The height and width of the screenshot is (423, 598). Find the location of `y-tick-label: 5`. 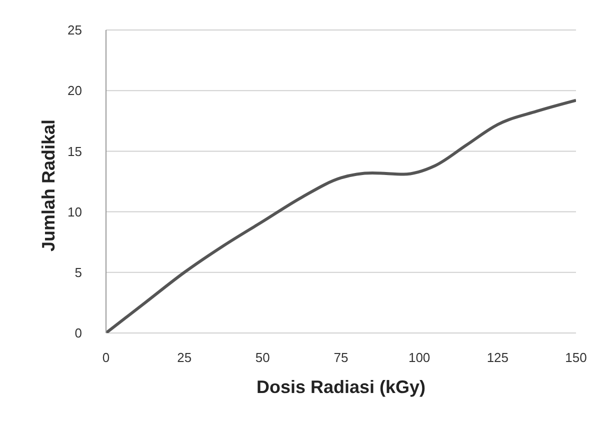

y-tick-label: 5 is located at coordinates (78, 272).